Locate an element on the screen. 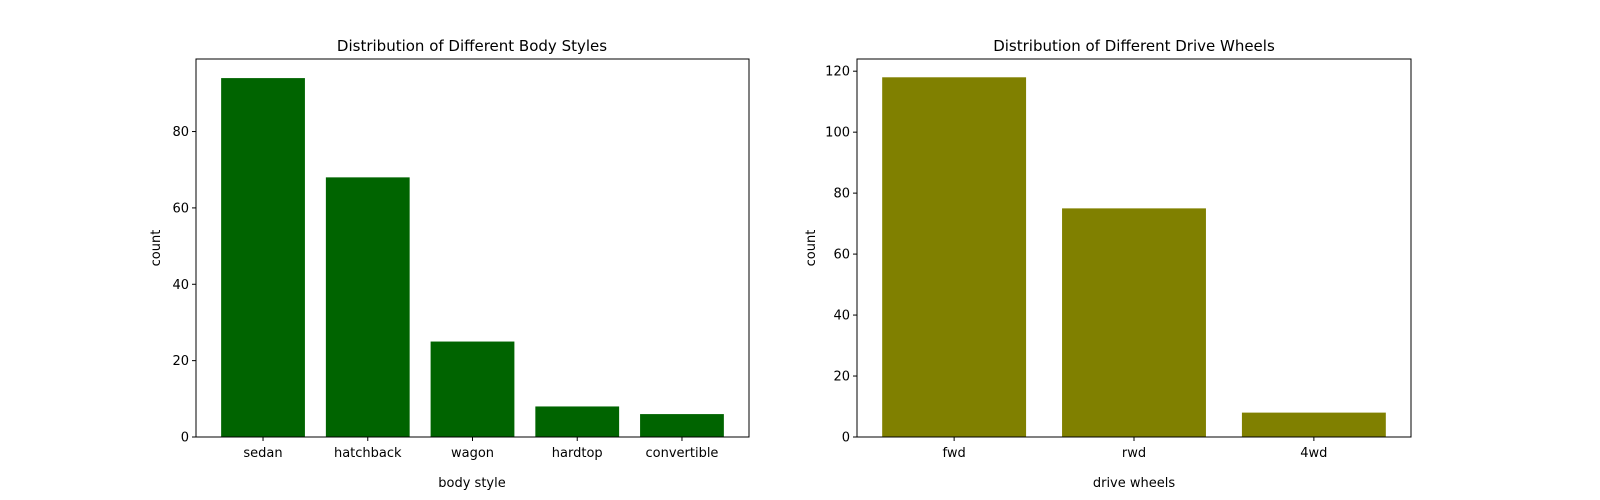 This screenshot has width=1600, height=500. bar-wagon is located at coordinates (472, 389).